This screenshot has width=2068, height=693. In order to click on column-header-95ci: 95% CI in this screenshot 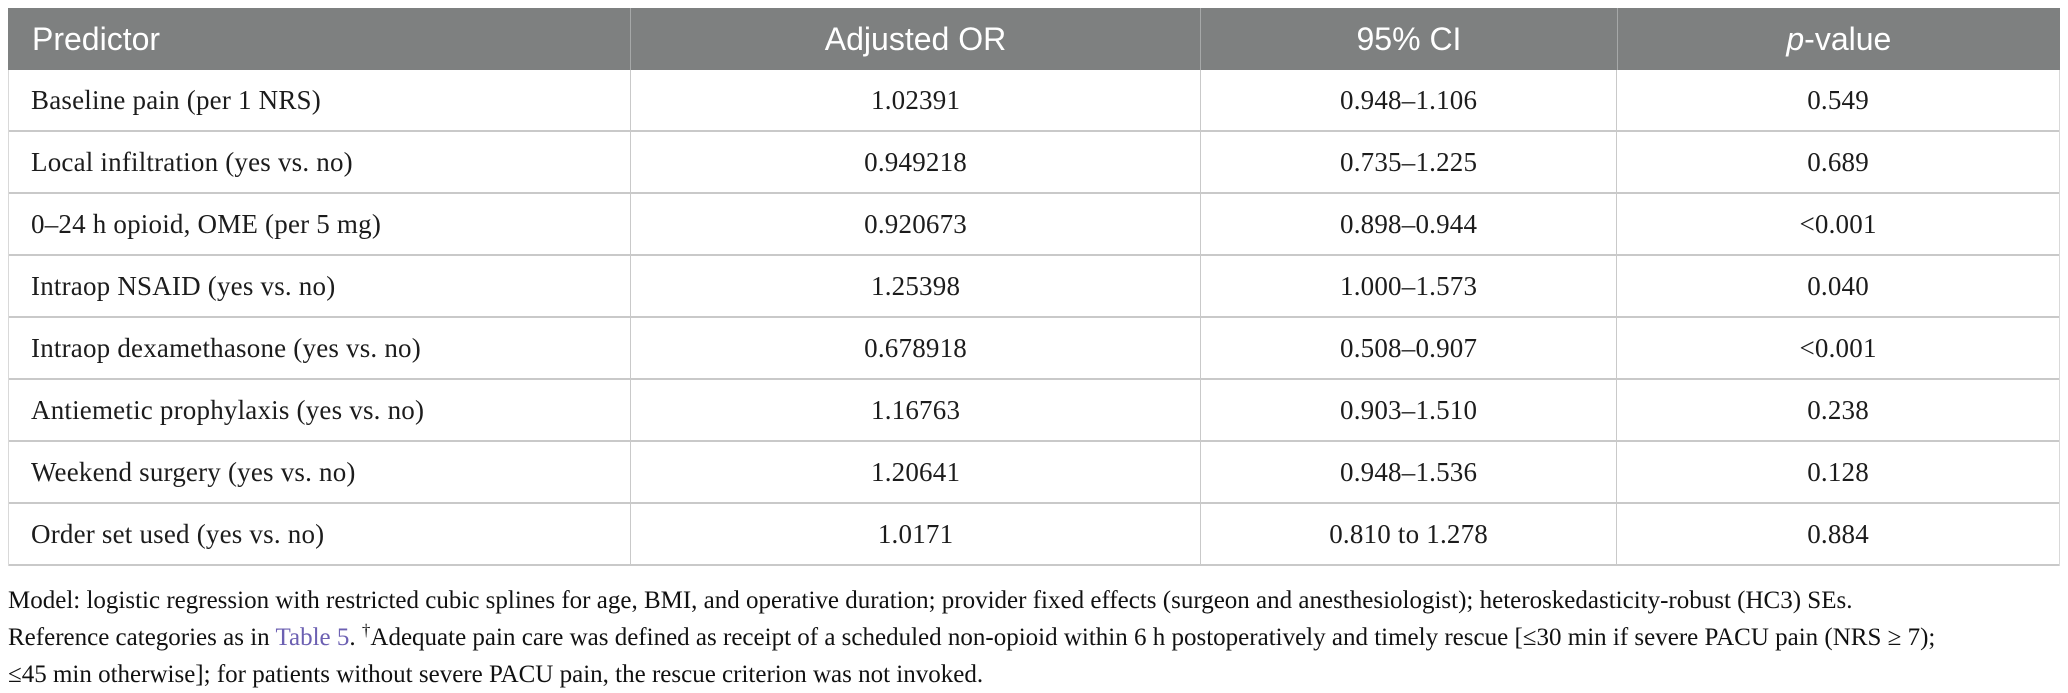, I will do `click(1408, 39)`.